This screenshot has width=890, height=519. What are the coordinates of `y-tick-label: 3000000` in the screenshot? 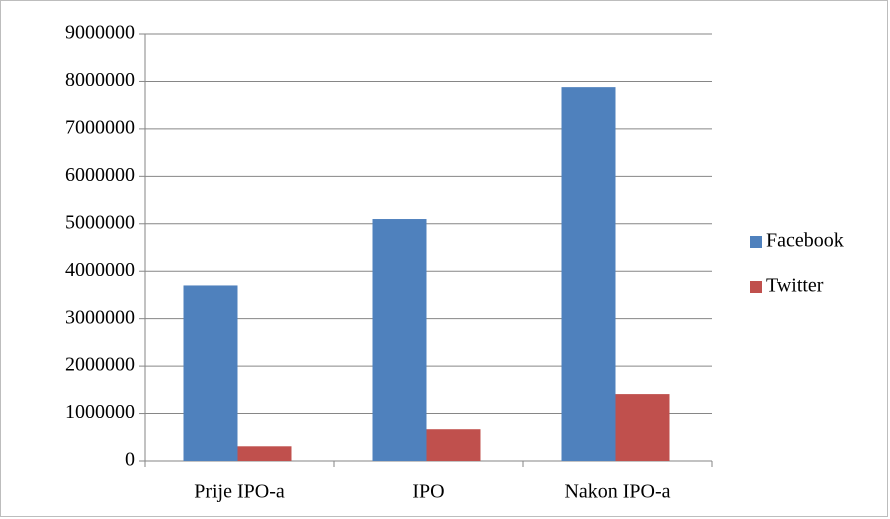 It's located at (100, 317).